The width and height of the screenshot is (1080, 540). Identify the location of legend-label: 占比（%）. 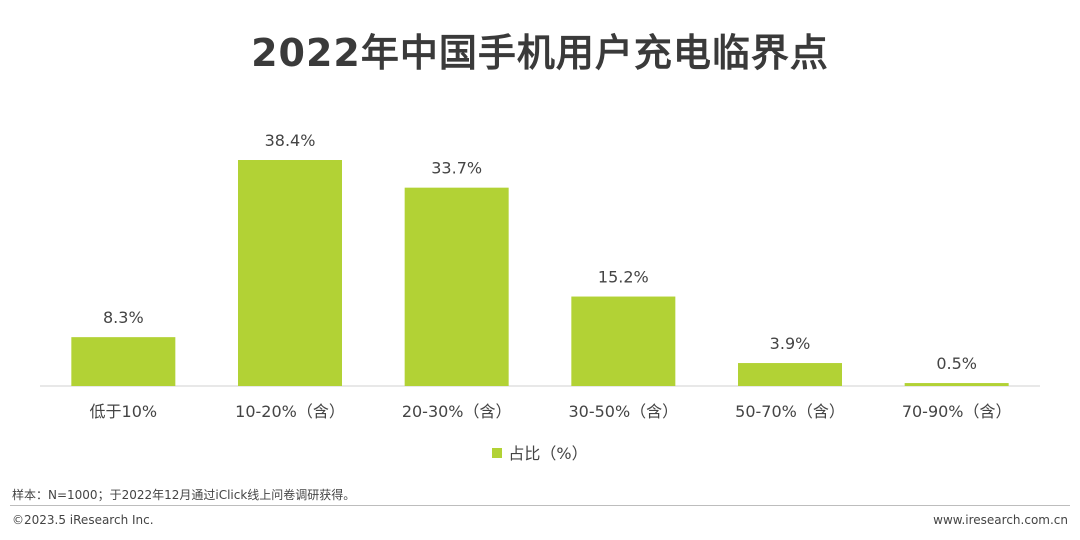
(548, 453).